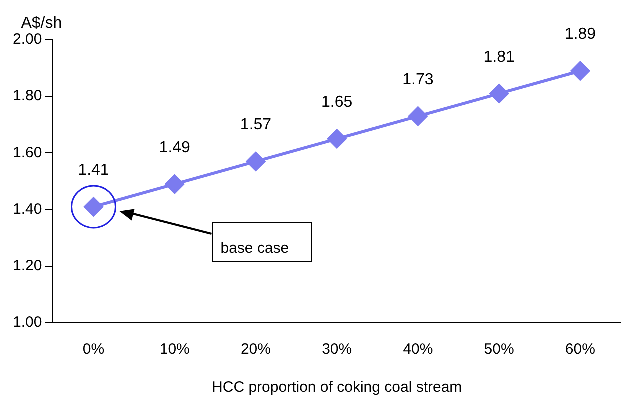 The image size is (632, 405). Describe the element at coordinates (94, 170) in the screenshot. I see `data-label: 1.41` at that location.